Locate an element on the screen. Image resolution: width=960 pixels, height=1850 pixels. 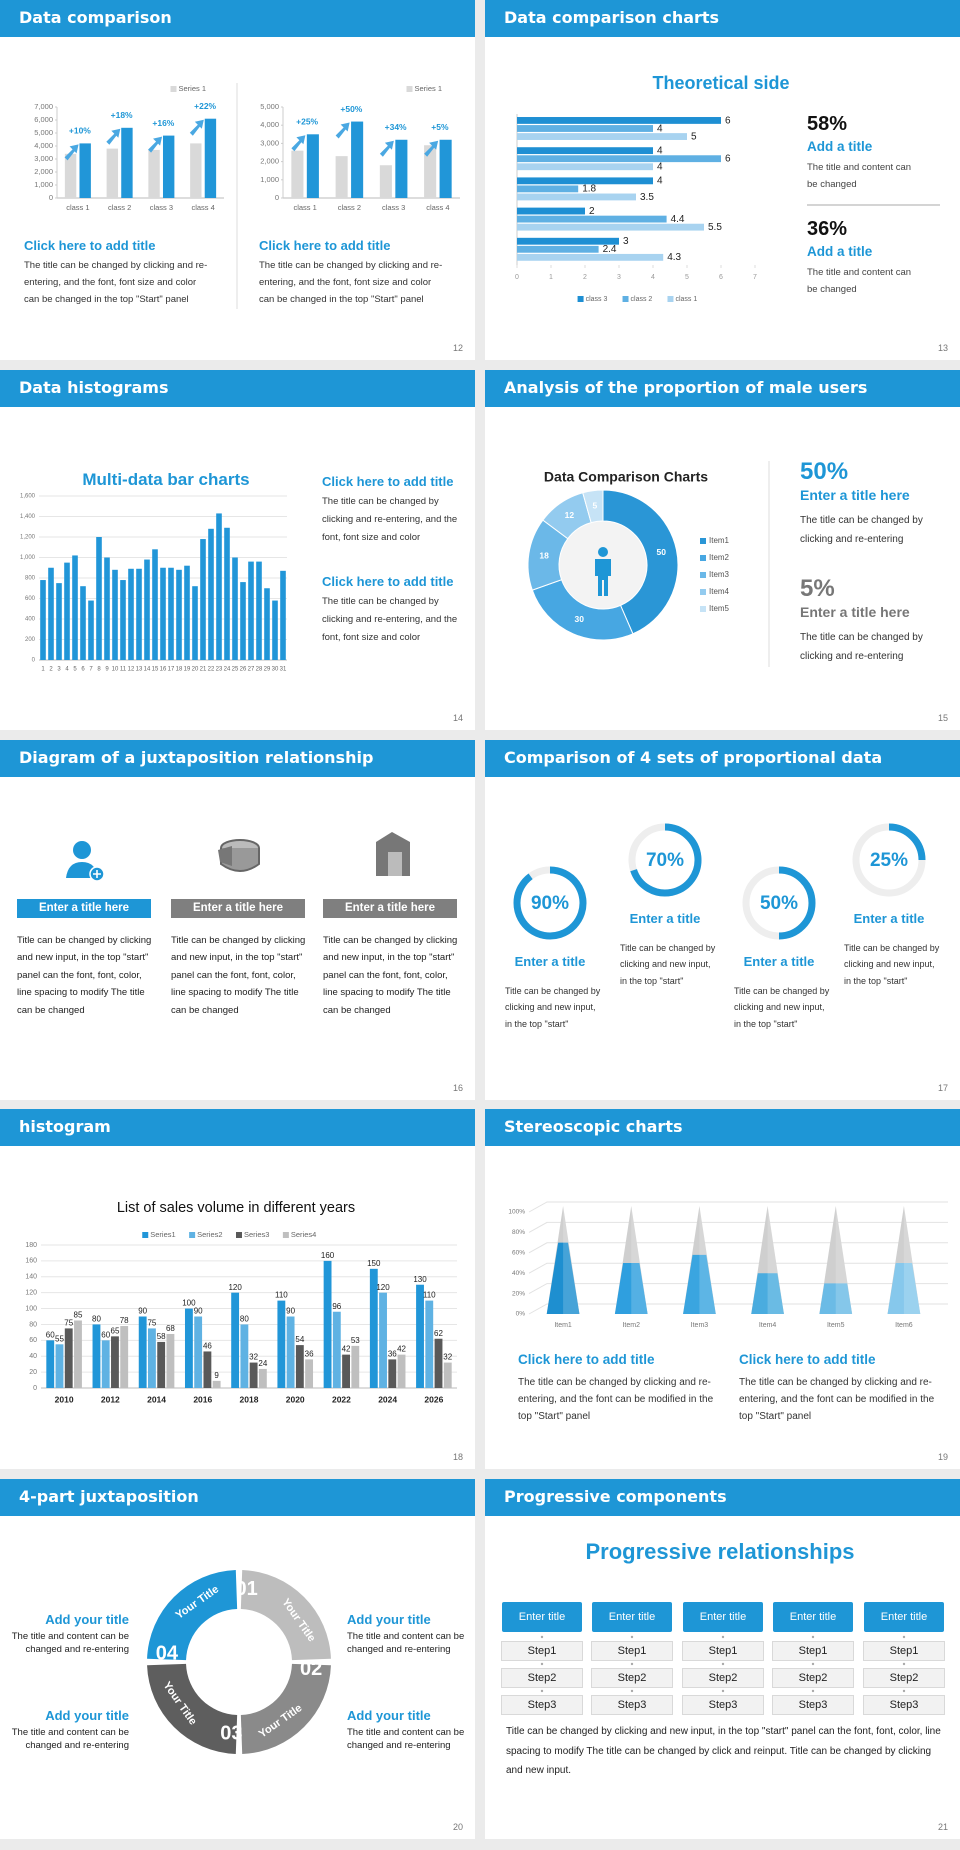
x-tick-label: 1 is located at coordinates (551, 277).